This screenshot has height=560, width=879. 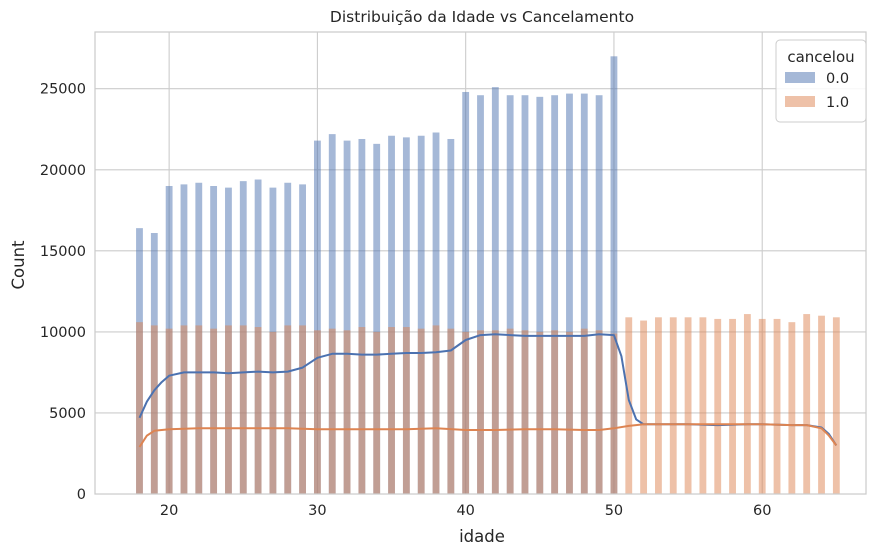 I want to click on y-tick-label: 10000, so click(x=63, y=333).